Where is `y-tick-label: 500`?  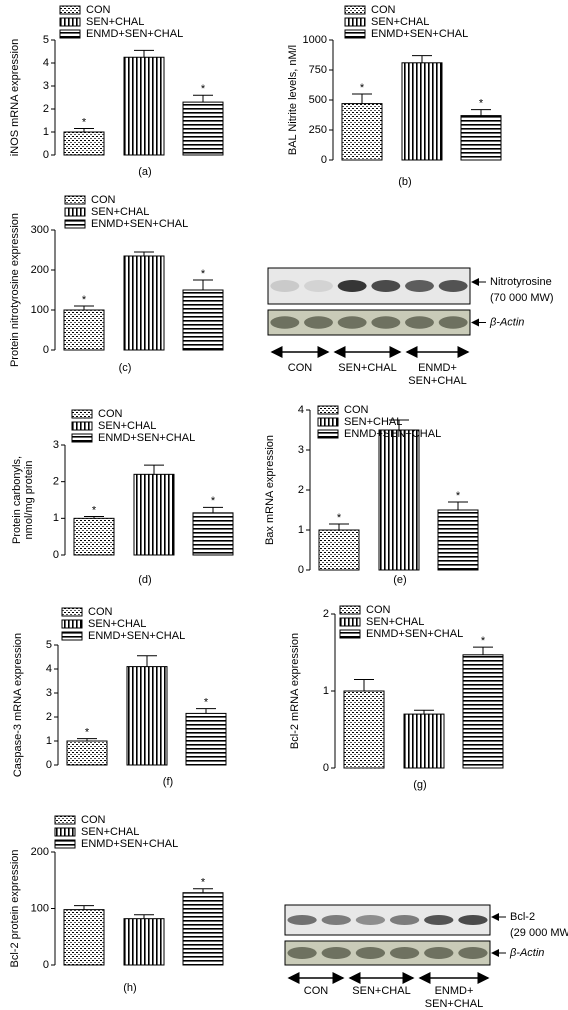 y-tick-label: 500 is located at coordinates (318, 100).